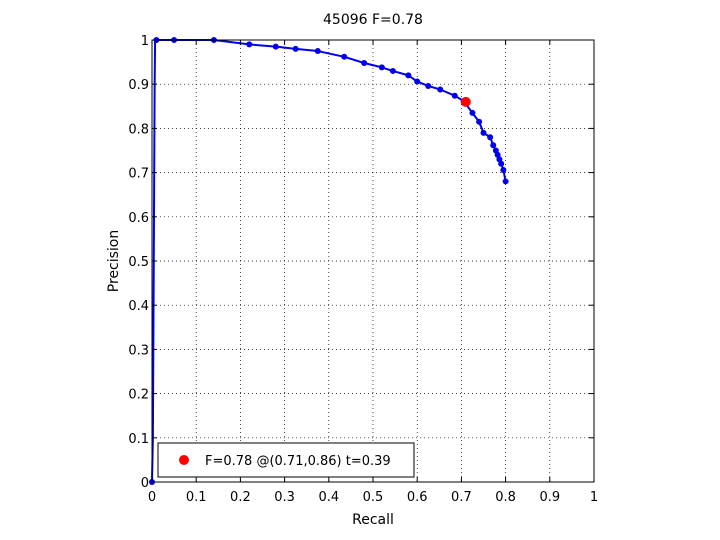 This screenshot has width=720, height=540. I want to click on x-tick-label: 0.3, so click(284, 497).